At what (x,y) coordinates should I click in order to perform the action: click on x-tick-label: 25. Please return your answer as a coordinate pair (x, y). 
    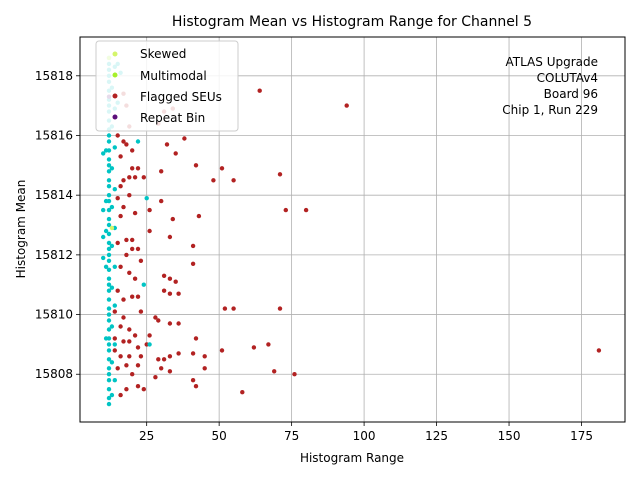
    Looking at the image, I should click on (146, 436).